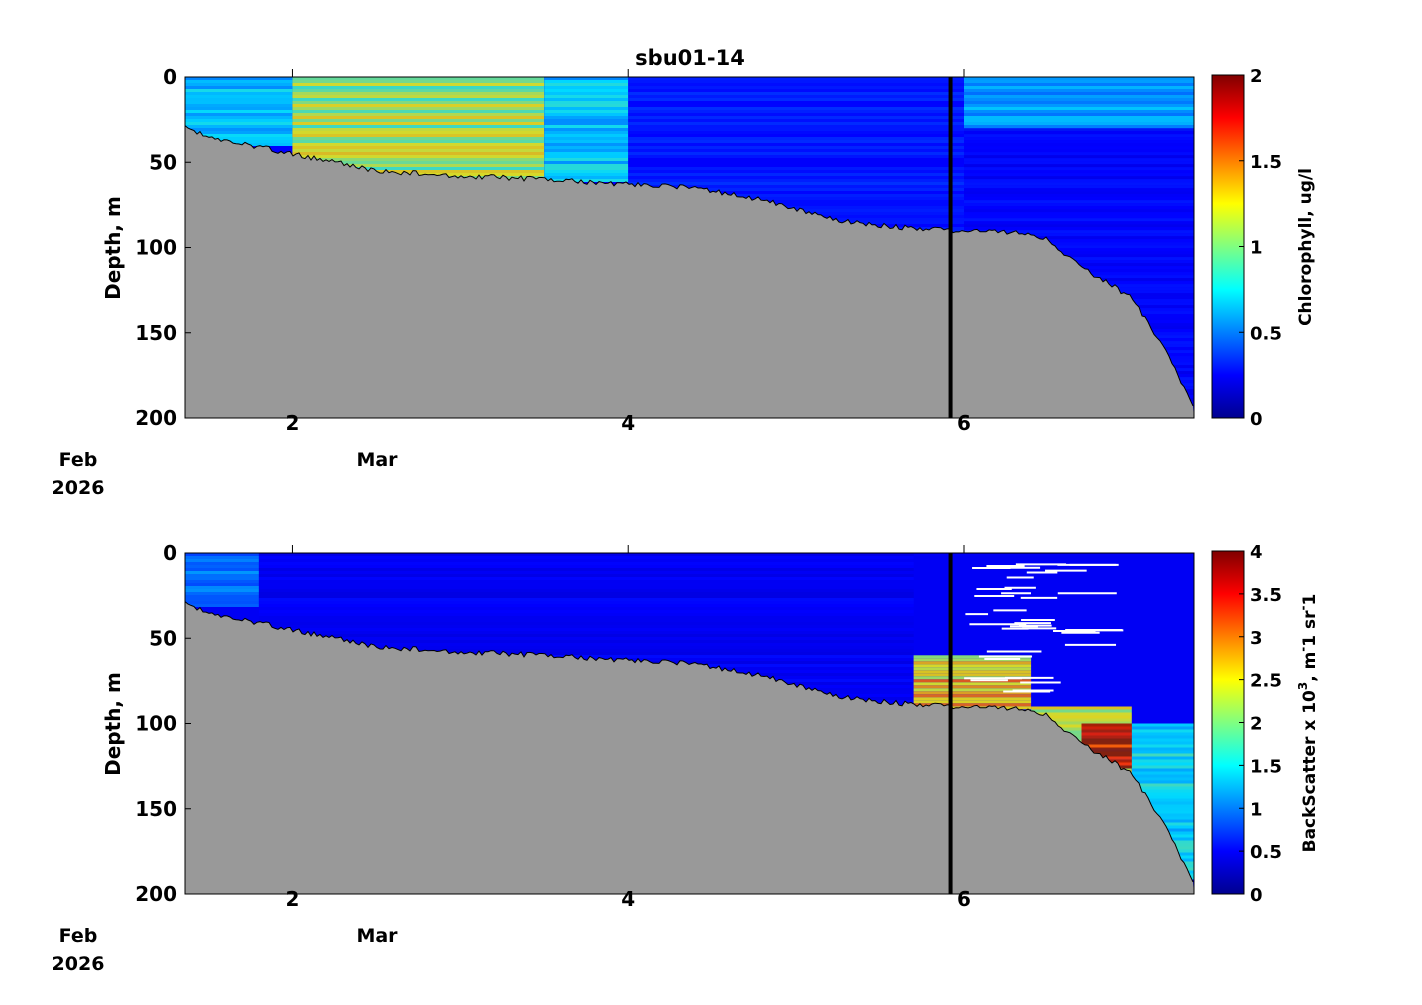 This screenshot has height=1005, width=1422. What do you see at coordinates (156, 724) in the screenshot?
I see `y-tick-label: 100` at bounding box center [156, 724].